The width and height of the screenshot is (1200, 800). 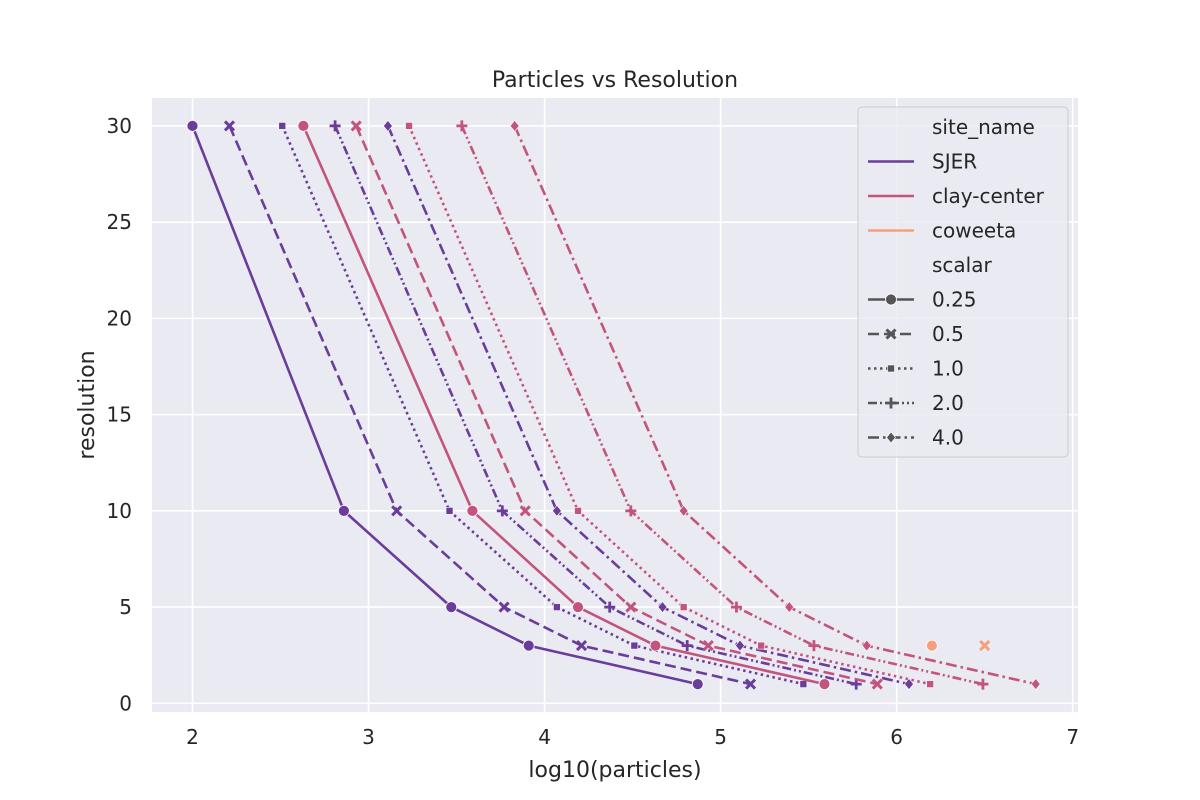 What do you see at coordinates (948, 369) in the screenshot?
I see `legend-label-1.0: 1.0` at bounding box center [948, 369].